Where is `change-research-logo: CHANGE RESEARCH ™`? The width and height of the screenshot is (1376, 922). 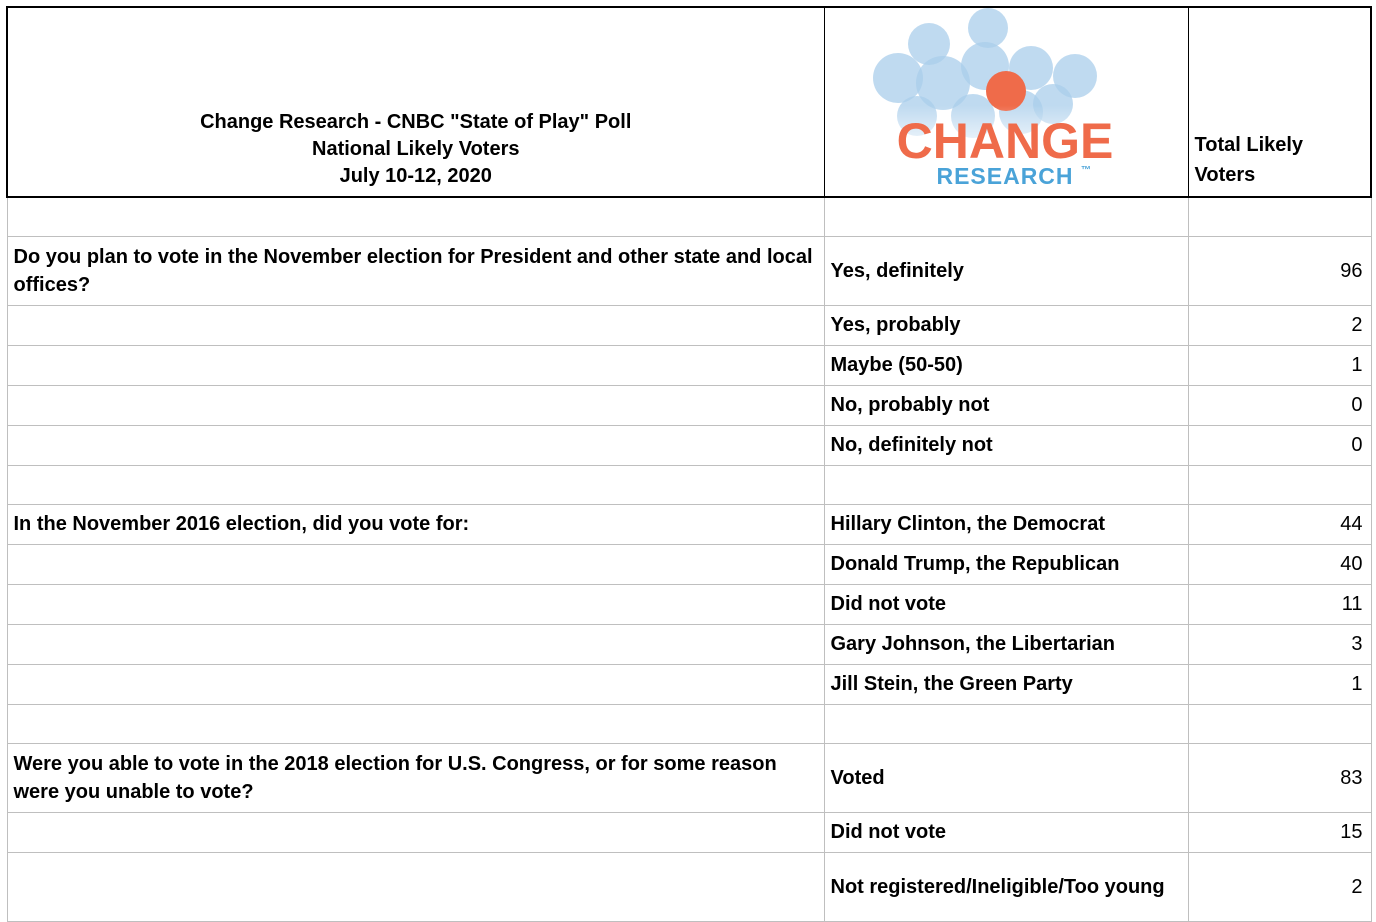
change-research-logo: CHANGE RESEARCH ™ is located at coordinates (1006, 99).